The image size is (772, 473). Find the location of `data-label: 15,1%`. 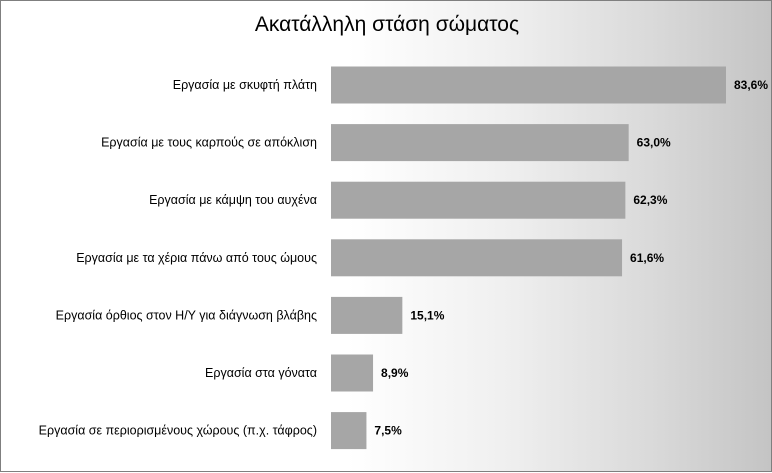

data-label: 15,1% is located at coordinates (427, 315).